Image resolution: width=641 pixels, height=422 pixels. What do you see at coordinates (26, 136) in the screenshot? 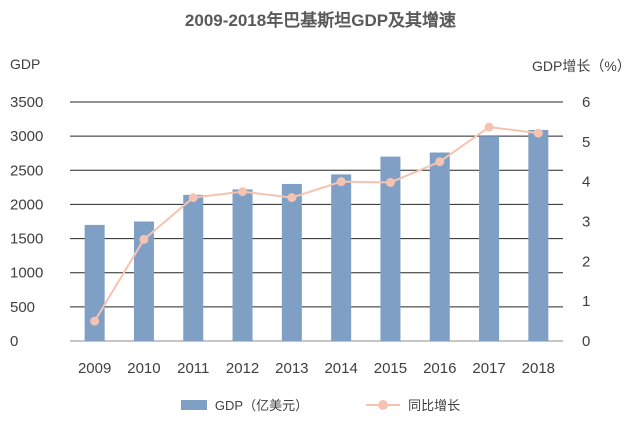
I see `y-tick-label: 3000` at bounding box center [26, 136].